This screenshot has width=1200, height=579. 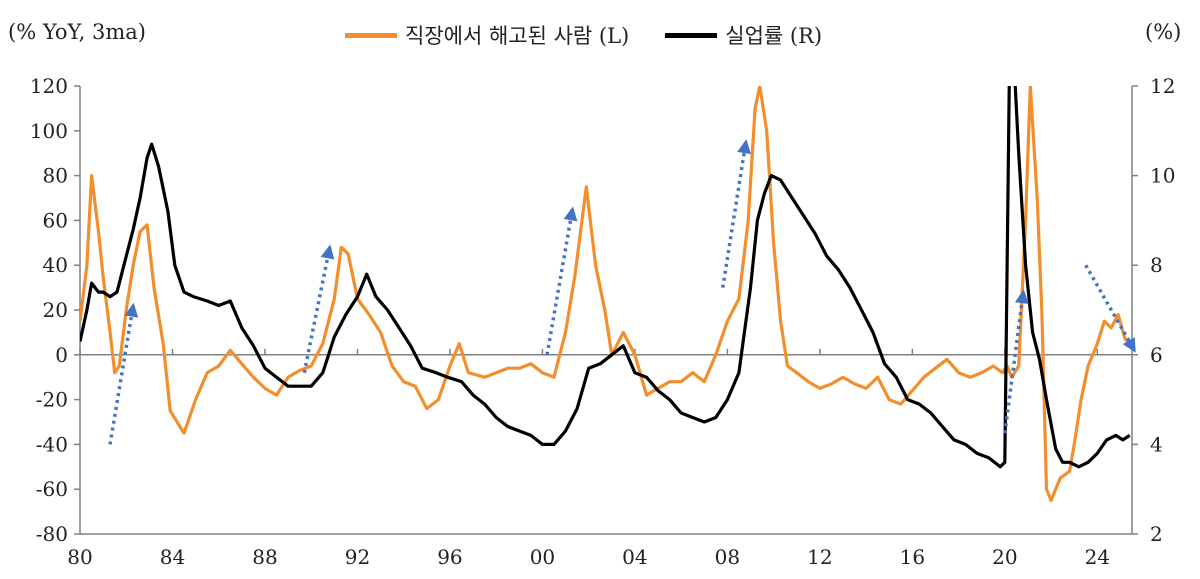 What do you see at coordinates (1162, 176) in the screenshot?
I see `right-tick-label: 10` at bounding box center [1162, 176].